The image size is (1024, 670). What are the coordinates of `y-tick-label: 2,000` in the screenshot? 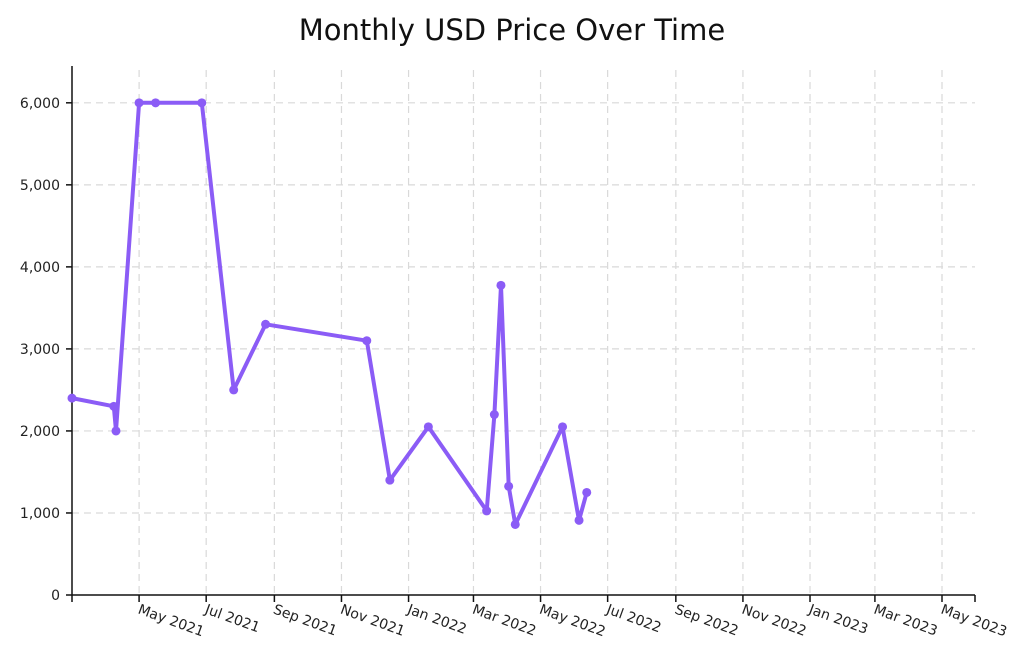 It's located at (40, 432).